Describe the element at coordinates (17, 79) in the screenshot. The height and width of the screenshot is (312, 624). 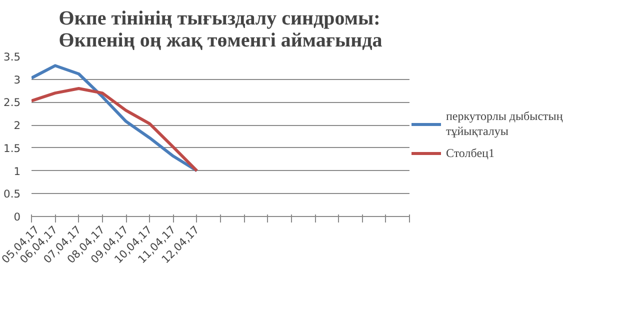
I see `y-tick-label: 3` at that location.